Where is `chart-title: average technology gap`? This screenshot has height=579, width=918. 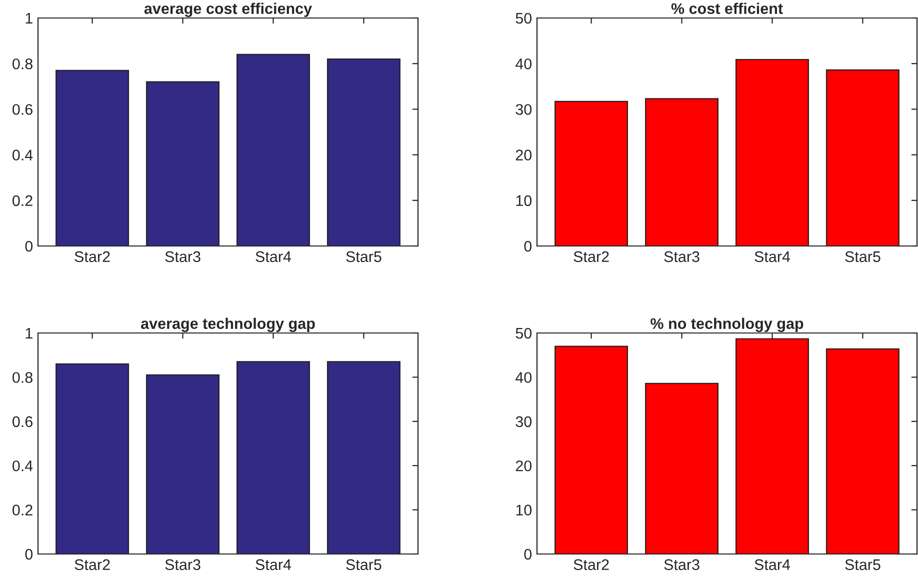 chart-title: average technology gap is located at coordinates (228, 325).